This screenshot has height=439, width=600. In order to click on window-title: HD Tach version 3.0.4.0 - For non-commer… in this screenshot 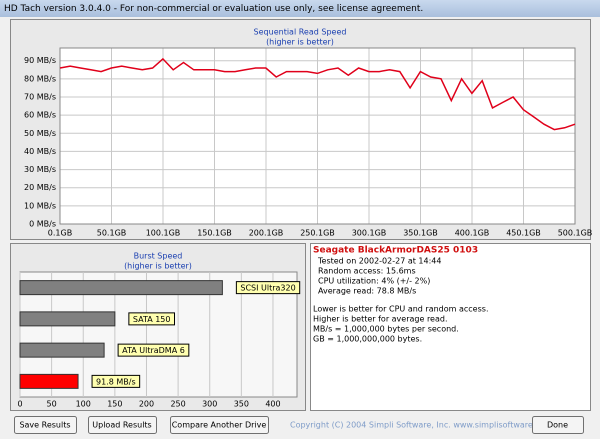, I will do `click(213, 9)`.